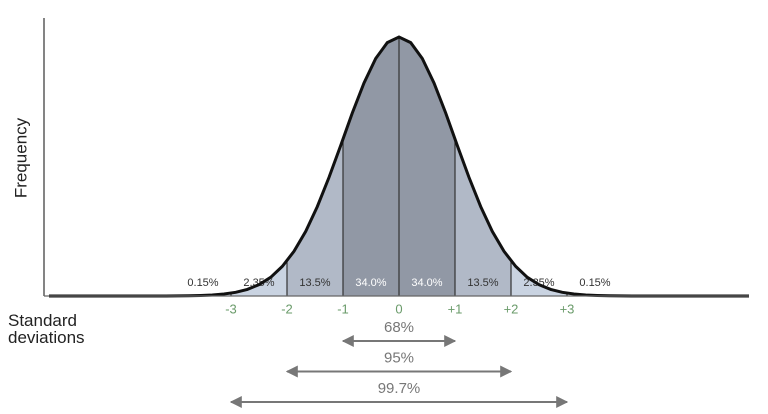 This screenshot has width=768, height=414. Describe the element at coordinates (567, 308) in the screenshot. I see `x-tick-label: +3` at that location.